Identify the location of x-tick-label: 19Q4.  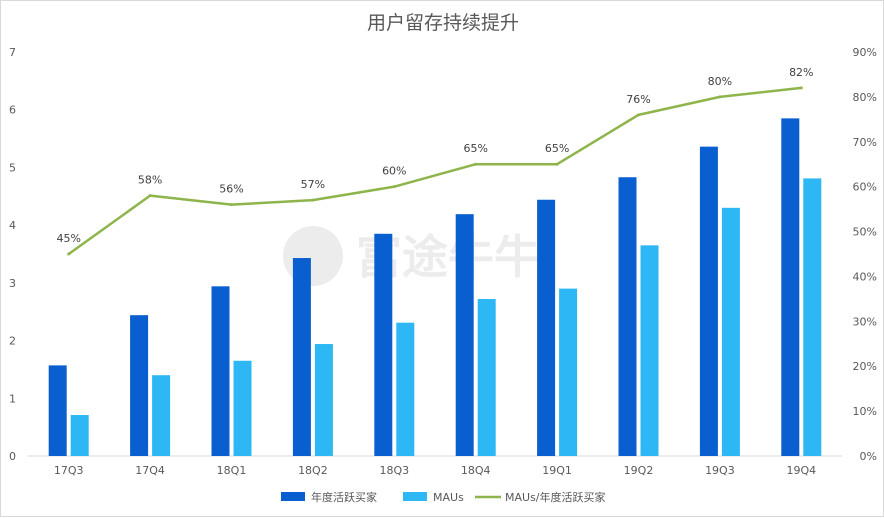
(801, 470).